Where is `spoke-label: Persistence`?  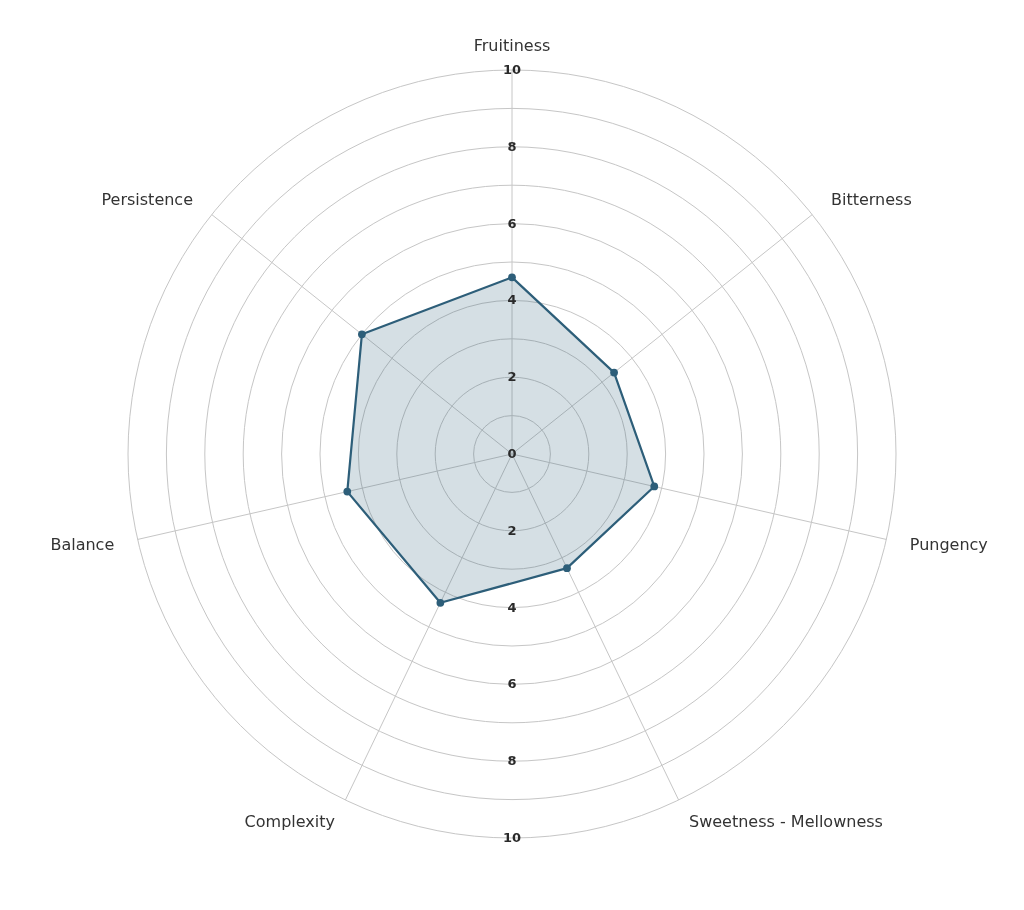 spoke-label: Persistence is located at coordinates (147, 199).